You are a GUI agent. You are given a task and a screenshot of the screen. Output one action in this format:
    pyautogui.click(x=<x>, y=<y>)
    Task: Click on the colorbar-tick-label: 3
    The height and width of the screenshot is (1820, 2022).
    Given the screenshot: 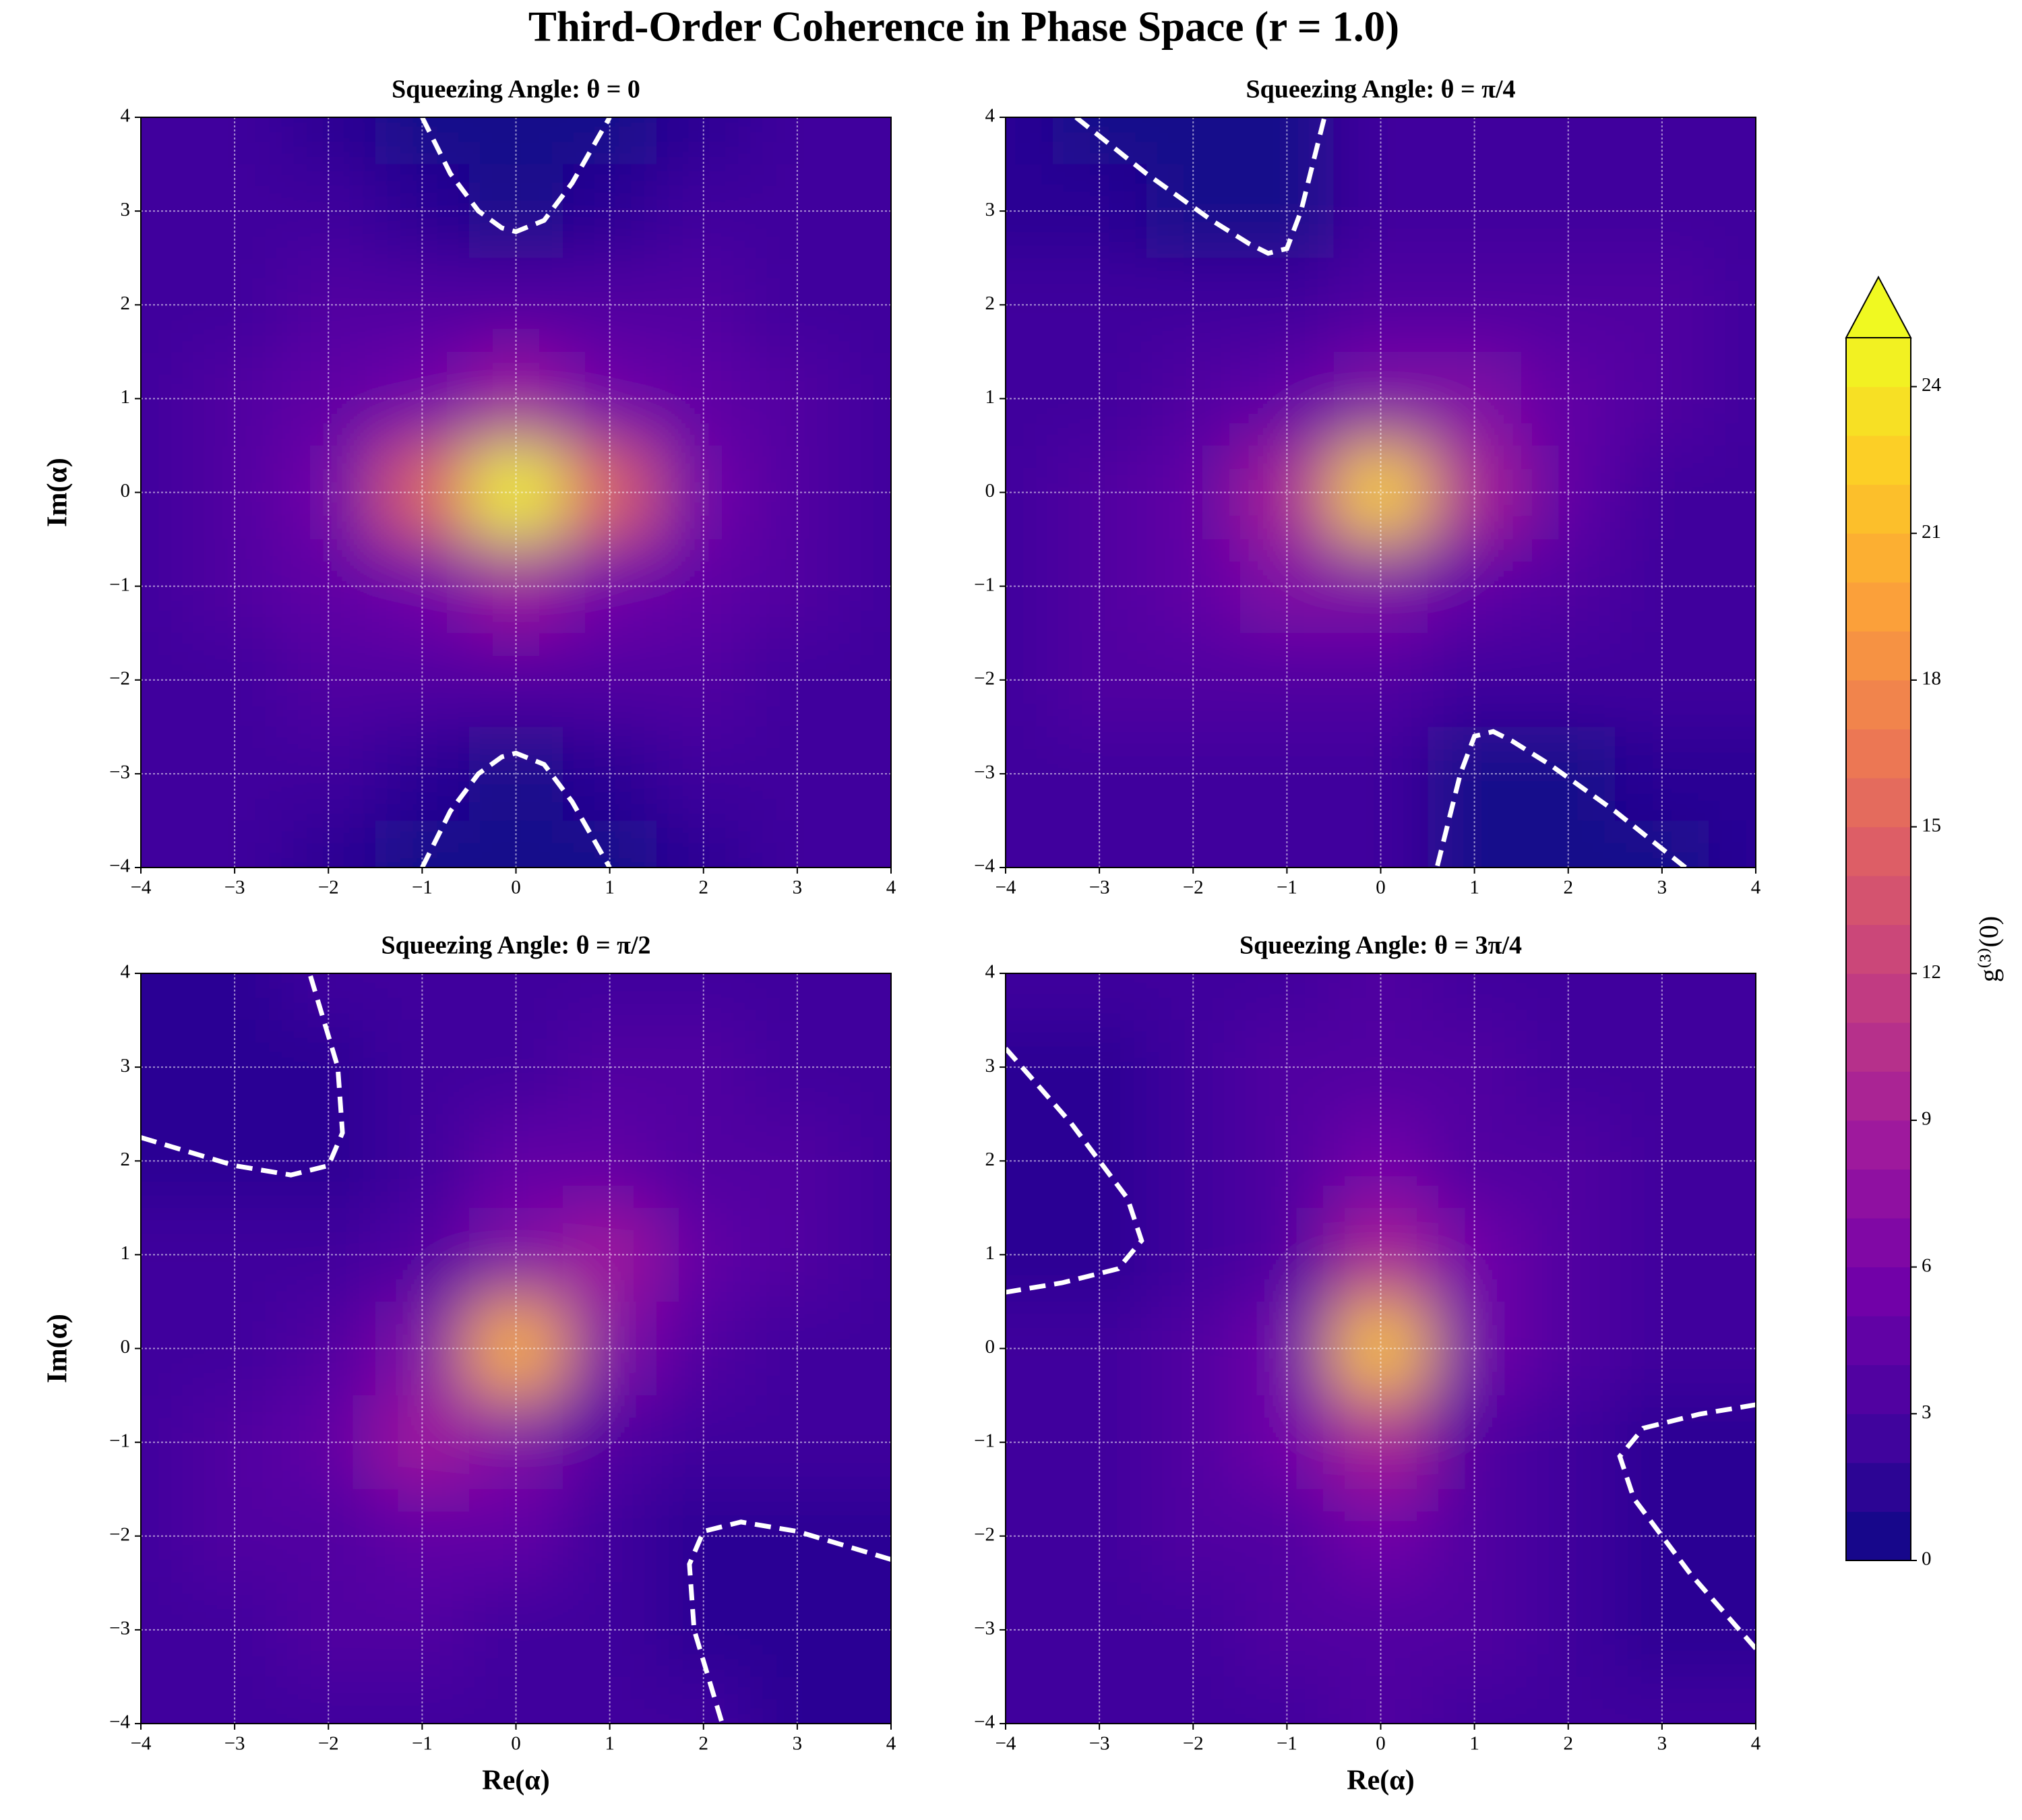 What is the action you would take?
    pyautogui.click(x=1927, y=1412)
    